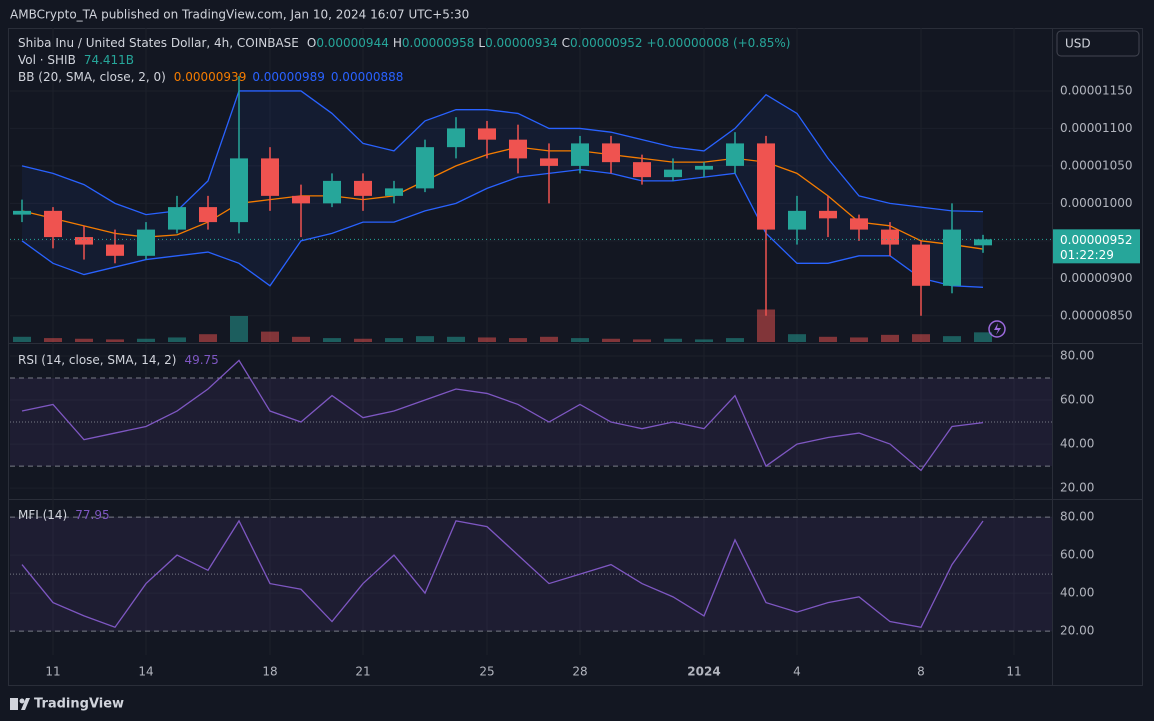  I want to click on indicator-legend: RSI (14, close, SMA, 14, 2) 49.75, so click(118, 360).